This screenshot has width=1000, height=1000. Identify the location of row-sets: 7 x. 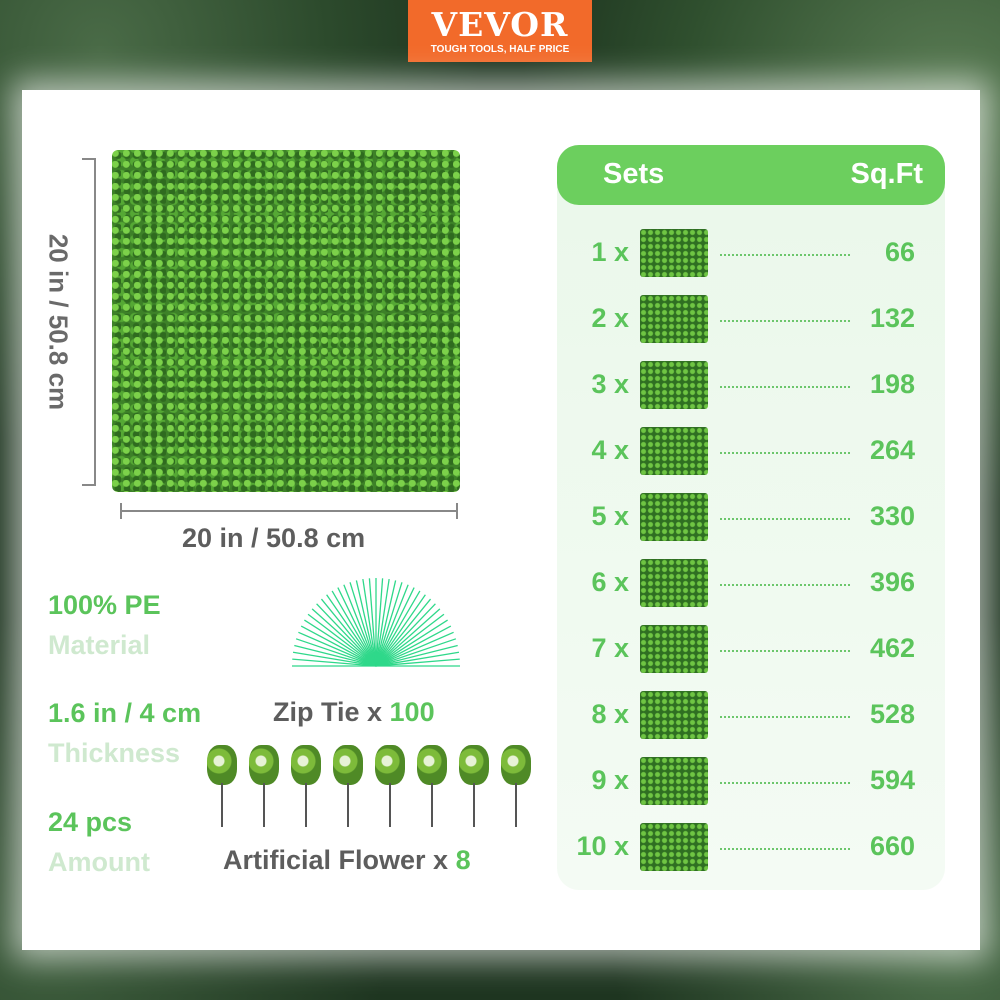
(610, 648).